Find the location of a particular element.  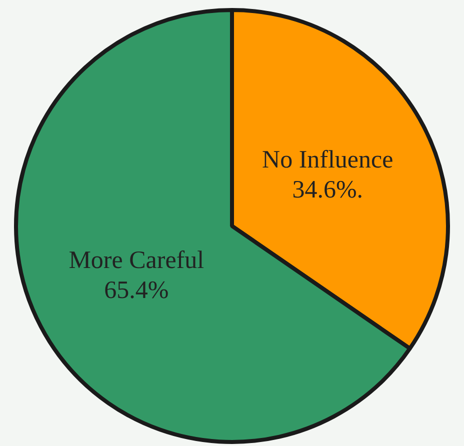

slice-label: More Careful is located at coordinates (136, 260).